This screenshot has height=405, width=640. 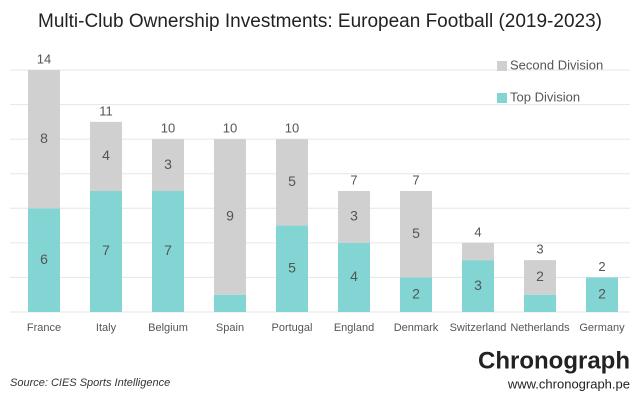 What do you see at coordinates (554, 360) in the screenshot?
I see `brand: Chronograph` at bounding box center [554, 360].